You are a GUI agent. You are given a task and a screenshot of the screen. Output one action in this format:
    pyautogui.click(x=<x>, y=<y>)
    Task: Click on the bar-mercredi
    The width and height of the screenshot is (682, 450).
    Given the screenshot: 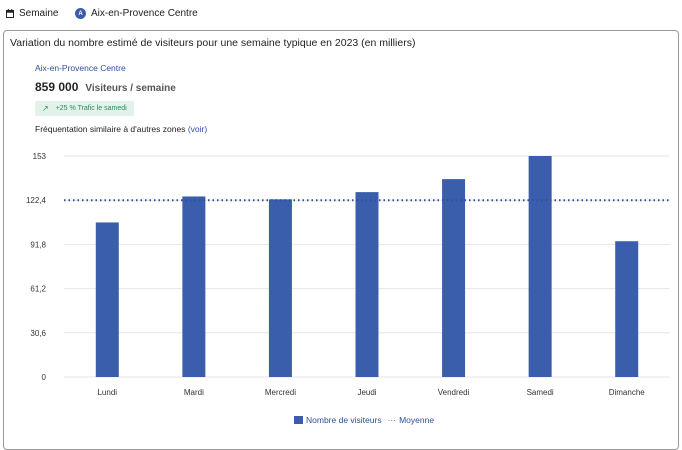 What is the action you would take?
    pyautogui.click(x=280, y=288)
    